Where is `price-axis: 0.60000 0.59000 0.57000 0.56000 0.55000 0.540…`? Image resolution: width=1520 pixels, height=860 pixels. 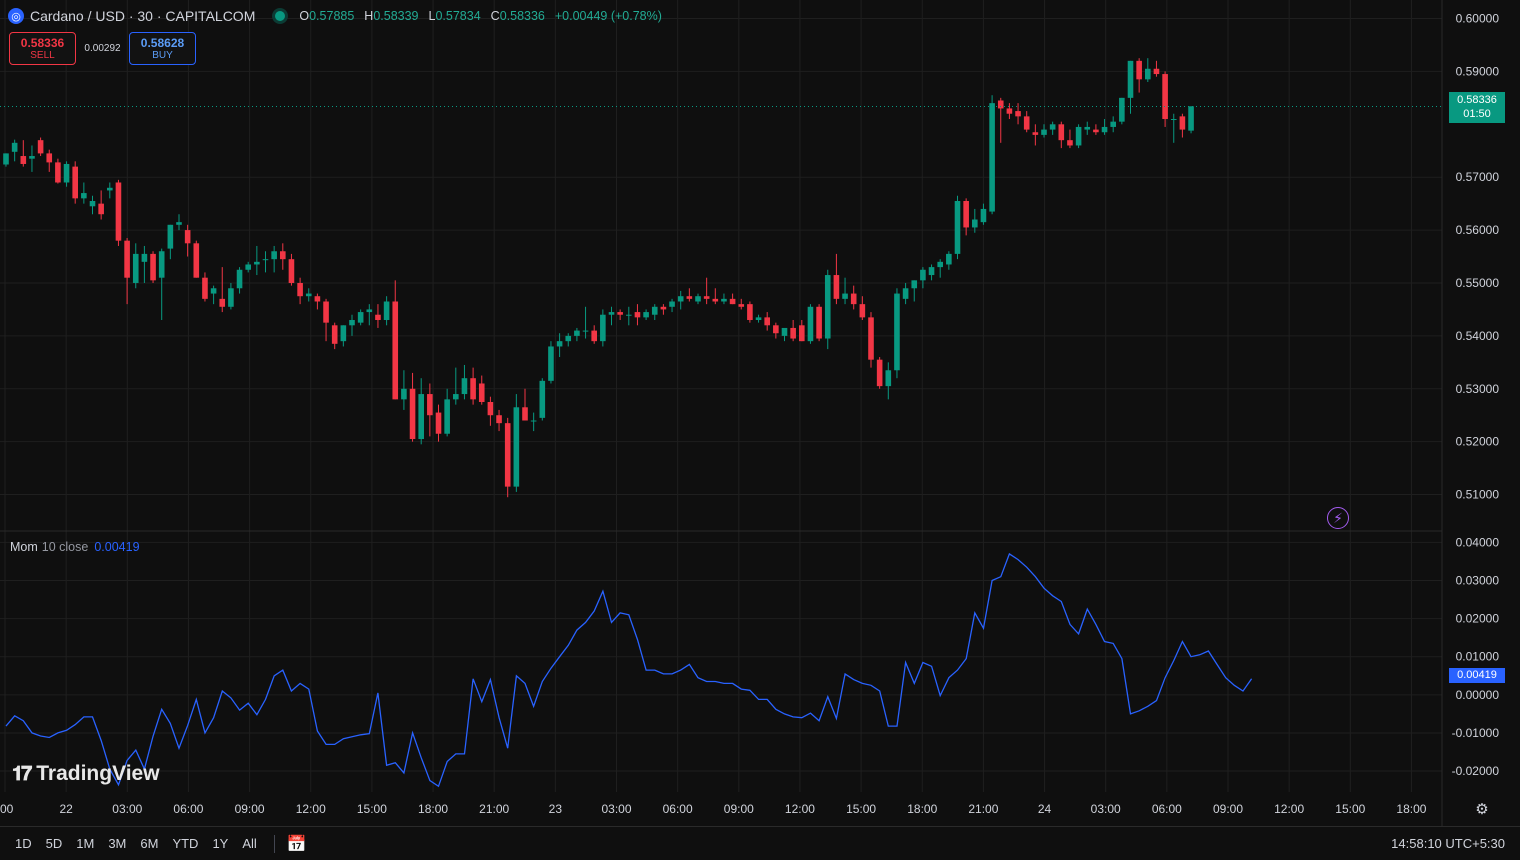
price-axis: 0.60000 0.59000 0.57000 0.56000 0.55000 0.540… is located at coordinates (1478, 257).